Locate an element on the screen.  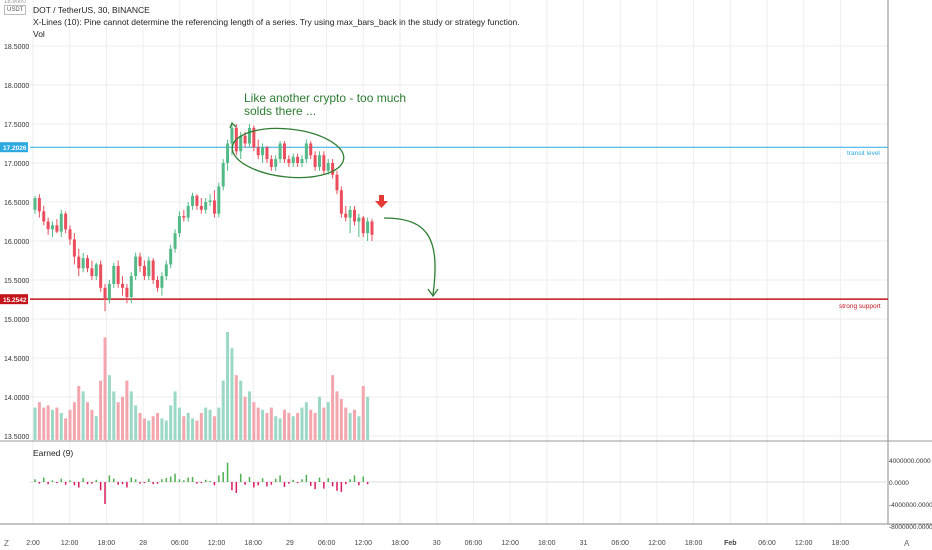
symbol-title: DOT / TetherUS, 30, BINANCE is located at coordinates (91, 10).